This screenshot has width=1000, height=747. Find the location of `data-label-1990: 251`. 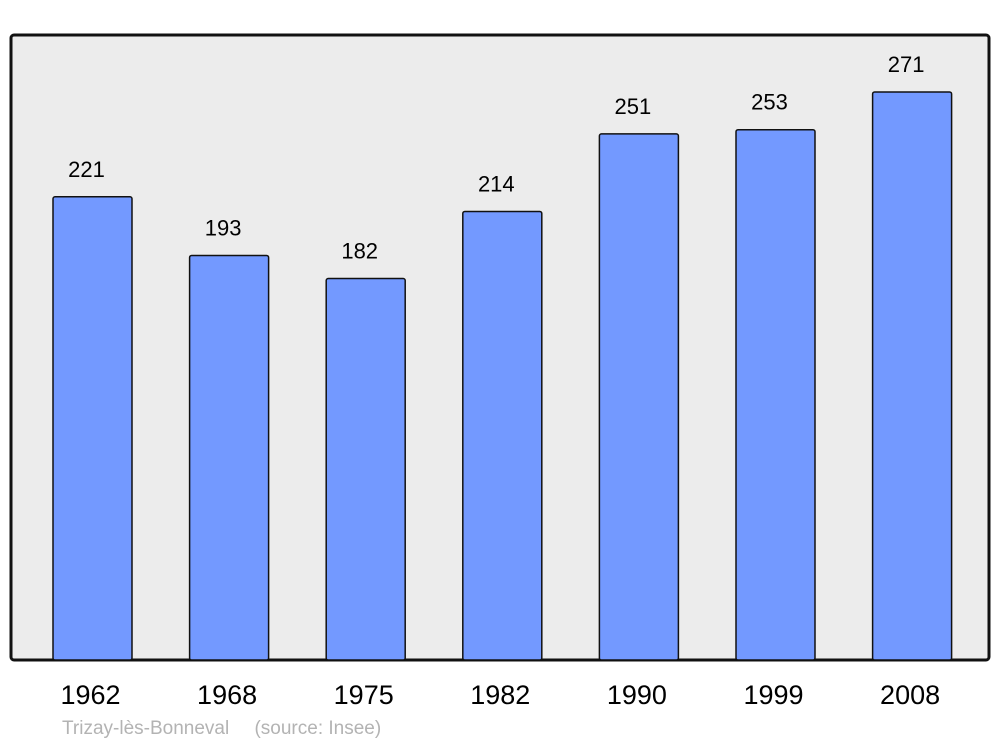

data-label-1990: 251 is located at coordinates (633, 106).